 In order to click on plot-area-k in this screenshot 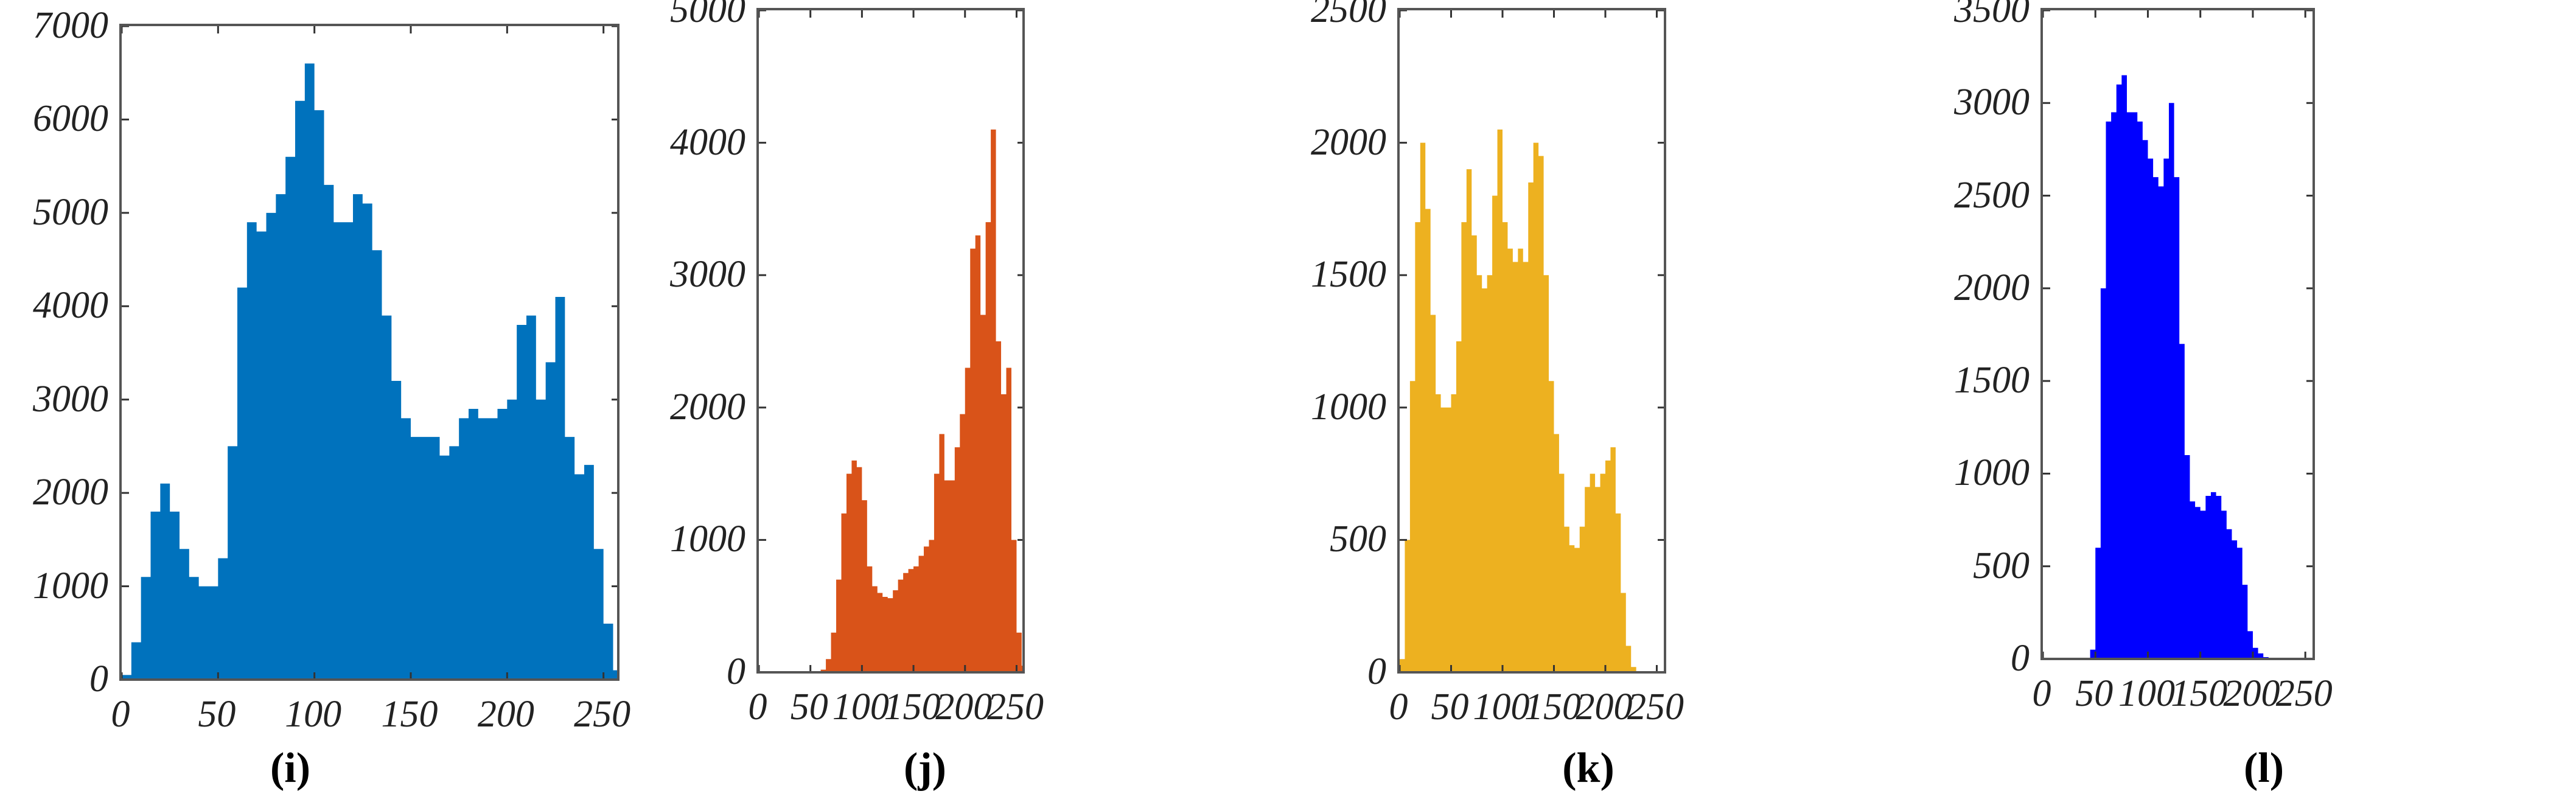, I will do `click(1531, 341)`.